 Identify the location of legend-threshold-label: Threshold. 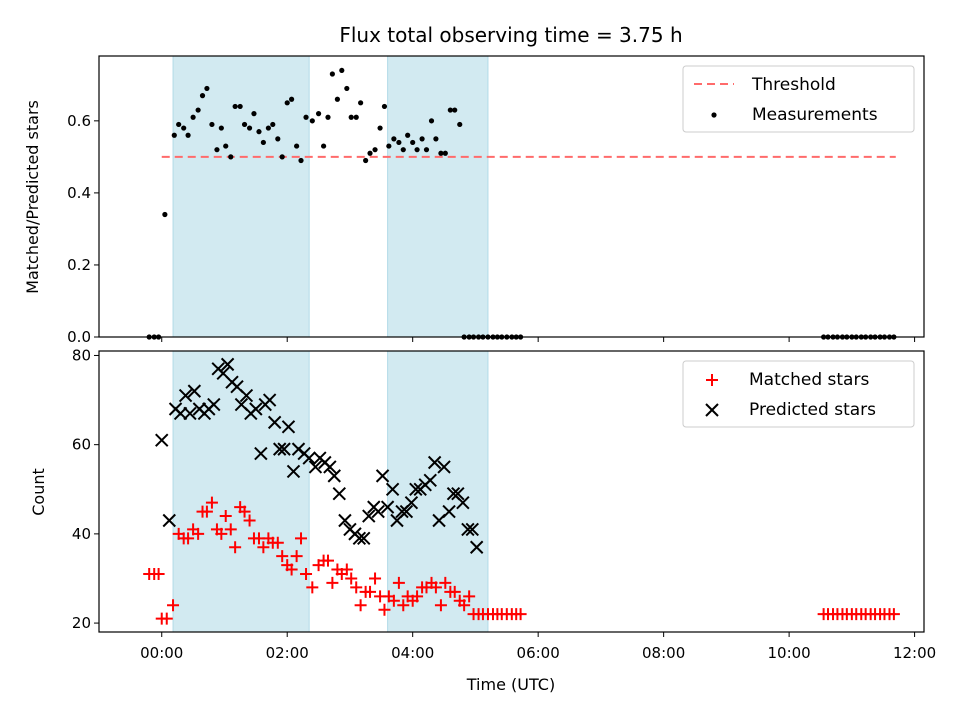
(793, 85).